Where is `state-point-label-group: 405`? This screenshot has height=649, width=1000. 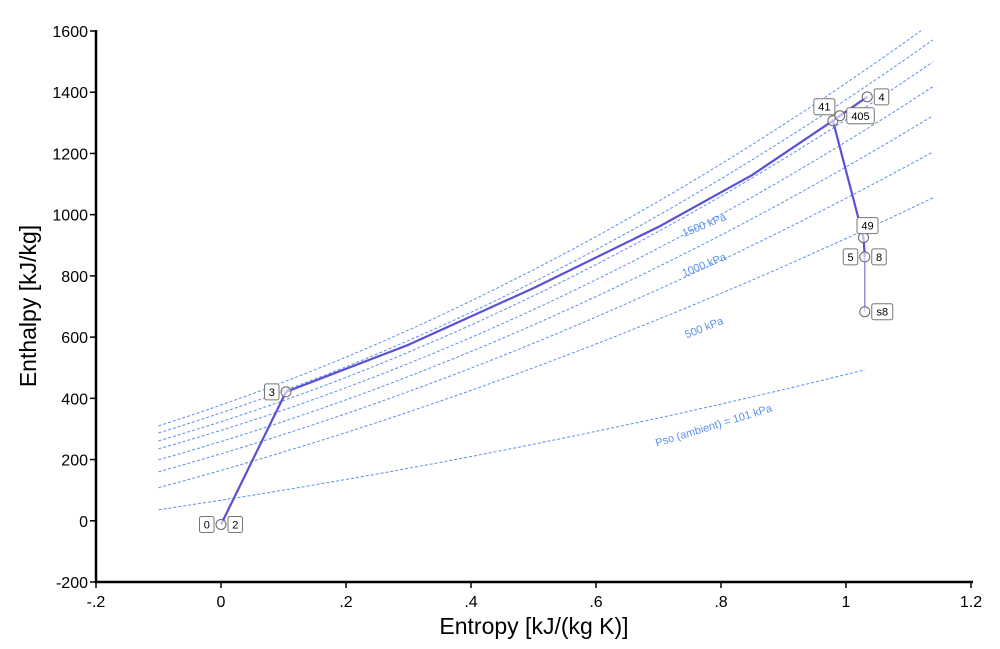 state-point-label-group: 405 is located at coordinates (860, 116).